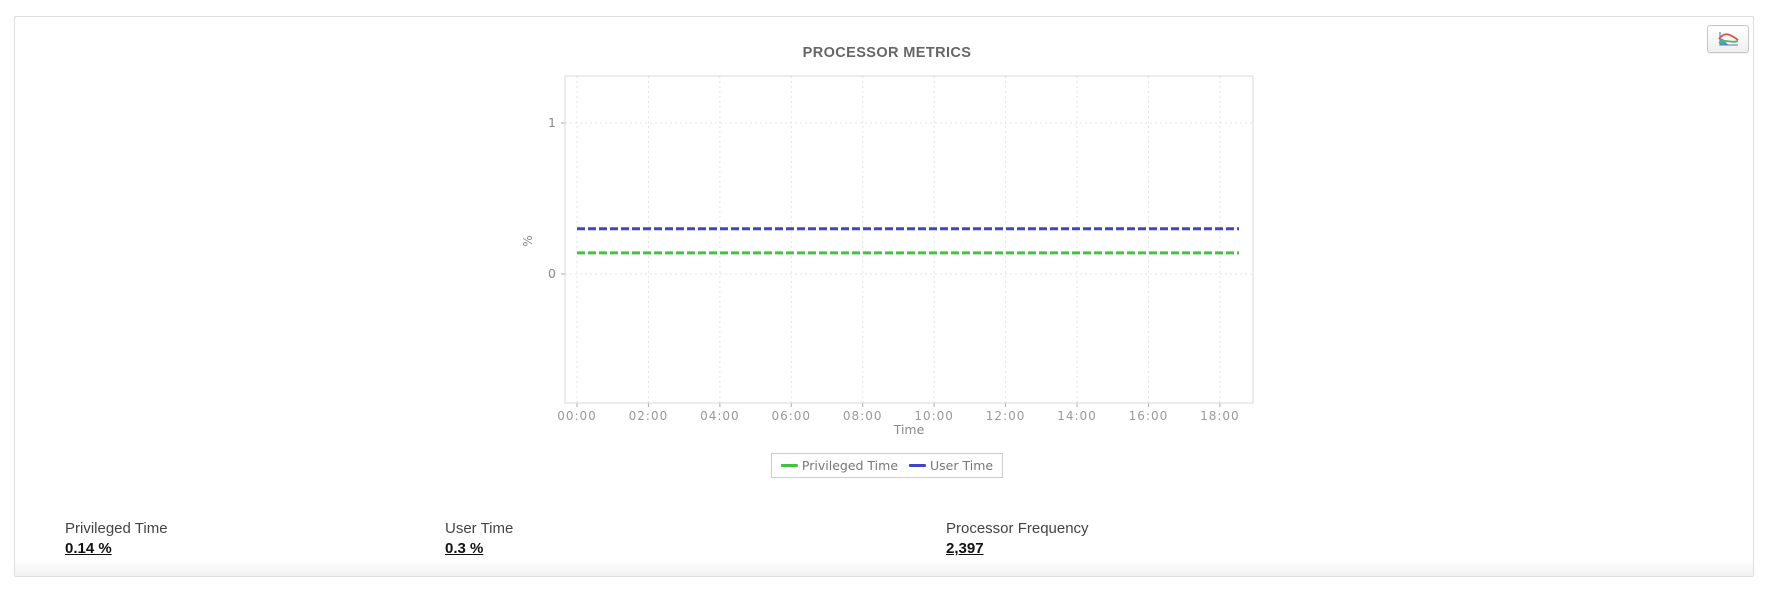 This screenshot has width=1773, height=595. What do you see at coordinates (577, 416) in the screenshot?
I see `x-tick-label: 00:00` at bounding box center [577, 416].